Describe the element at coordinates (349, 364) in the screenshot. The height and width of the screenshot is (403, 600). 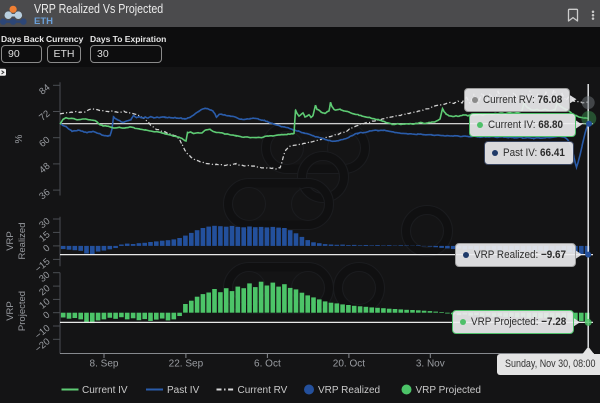
I see `svg-text: 20. Oct` at that location.